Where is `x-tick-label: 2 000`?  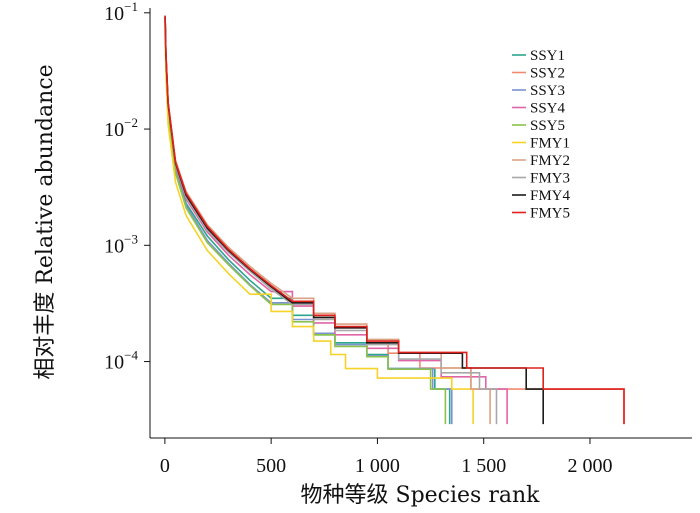 x-tick-label: 2 000 is located at coordinates (589, 466).